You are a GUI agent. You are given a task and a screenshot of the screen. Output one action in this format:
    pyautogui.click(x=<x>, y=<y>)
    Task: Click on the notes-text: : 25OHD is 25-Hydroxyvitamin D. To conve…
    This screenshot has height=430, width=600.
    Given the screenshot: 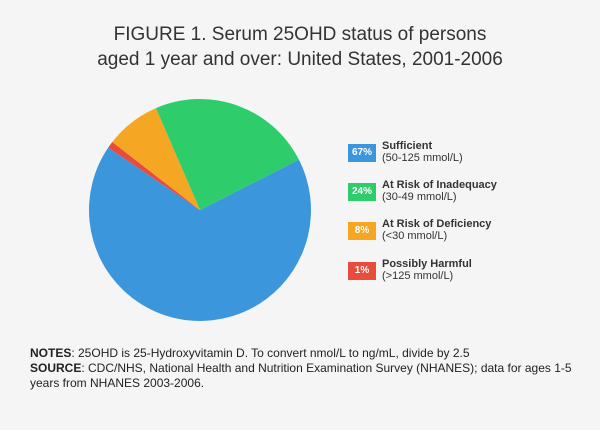 What is the action you would take?
    pyautogui.click(x=270, y=353)
    